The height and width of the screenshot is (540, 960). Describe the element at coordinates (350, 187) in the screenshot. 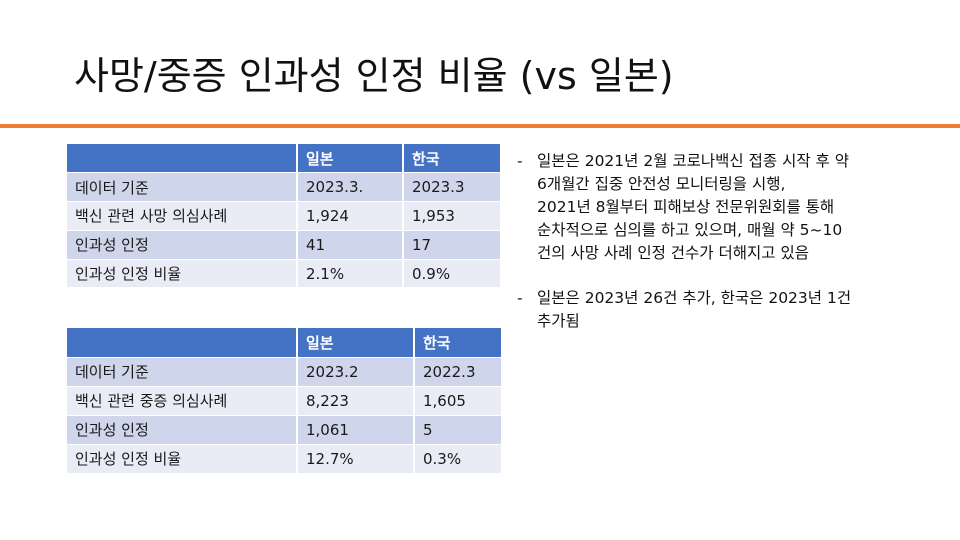

I see `cell-japan: 2023.3.` at that location.